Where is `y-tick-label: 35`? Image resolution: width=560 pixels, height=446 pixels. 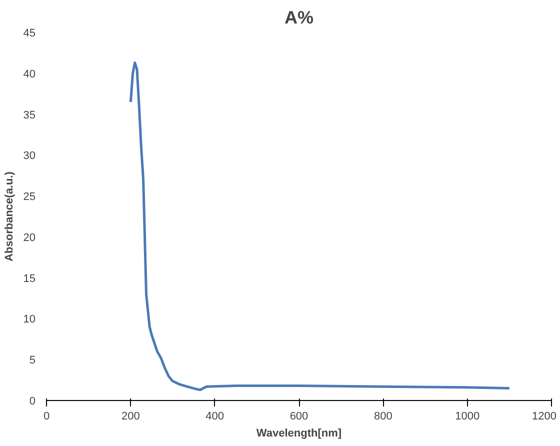 y-tick-label: 35 is located at coordinates (29, 115).